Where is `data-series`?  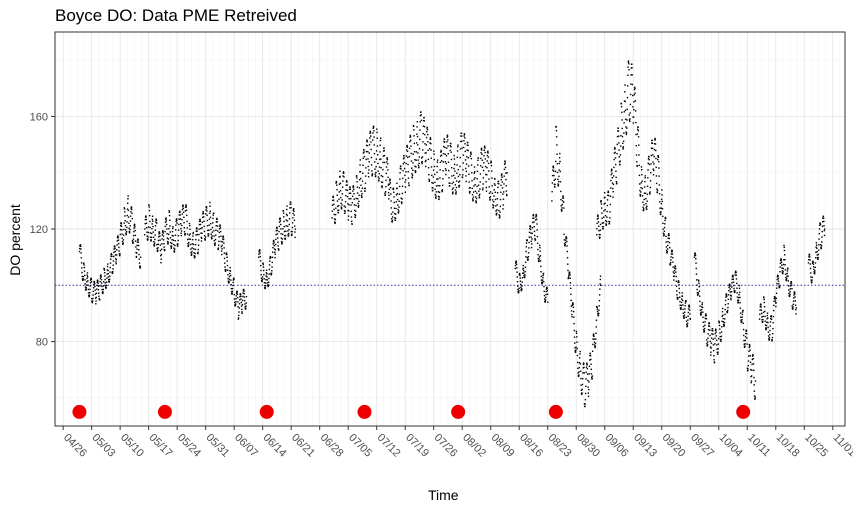
data-series is located at coordinates (777, 293).